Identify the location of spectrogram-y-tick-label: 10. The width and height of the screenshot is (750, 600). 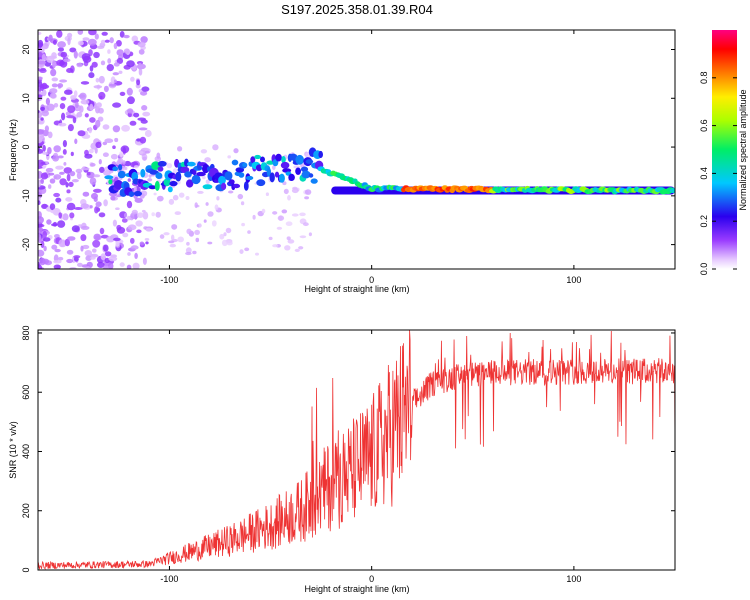
(26, 98).